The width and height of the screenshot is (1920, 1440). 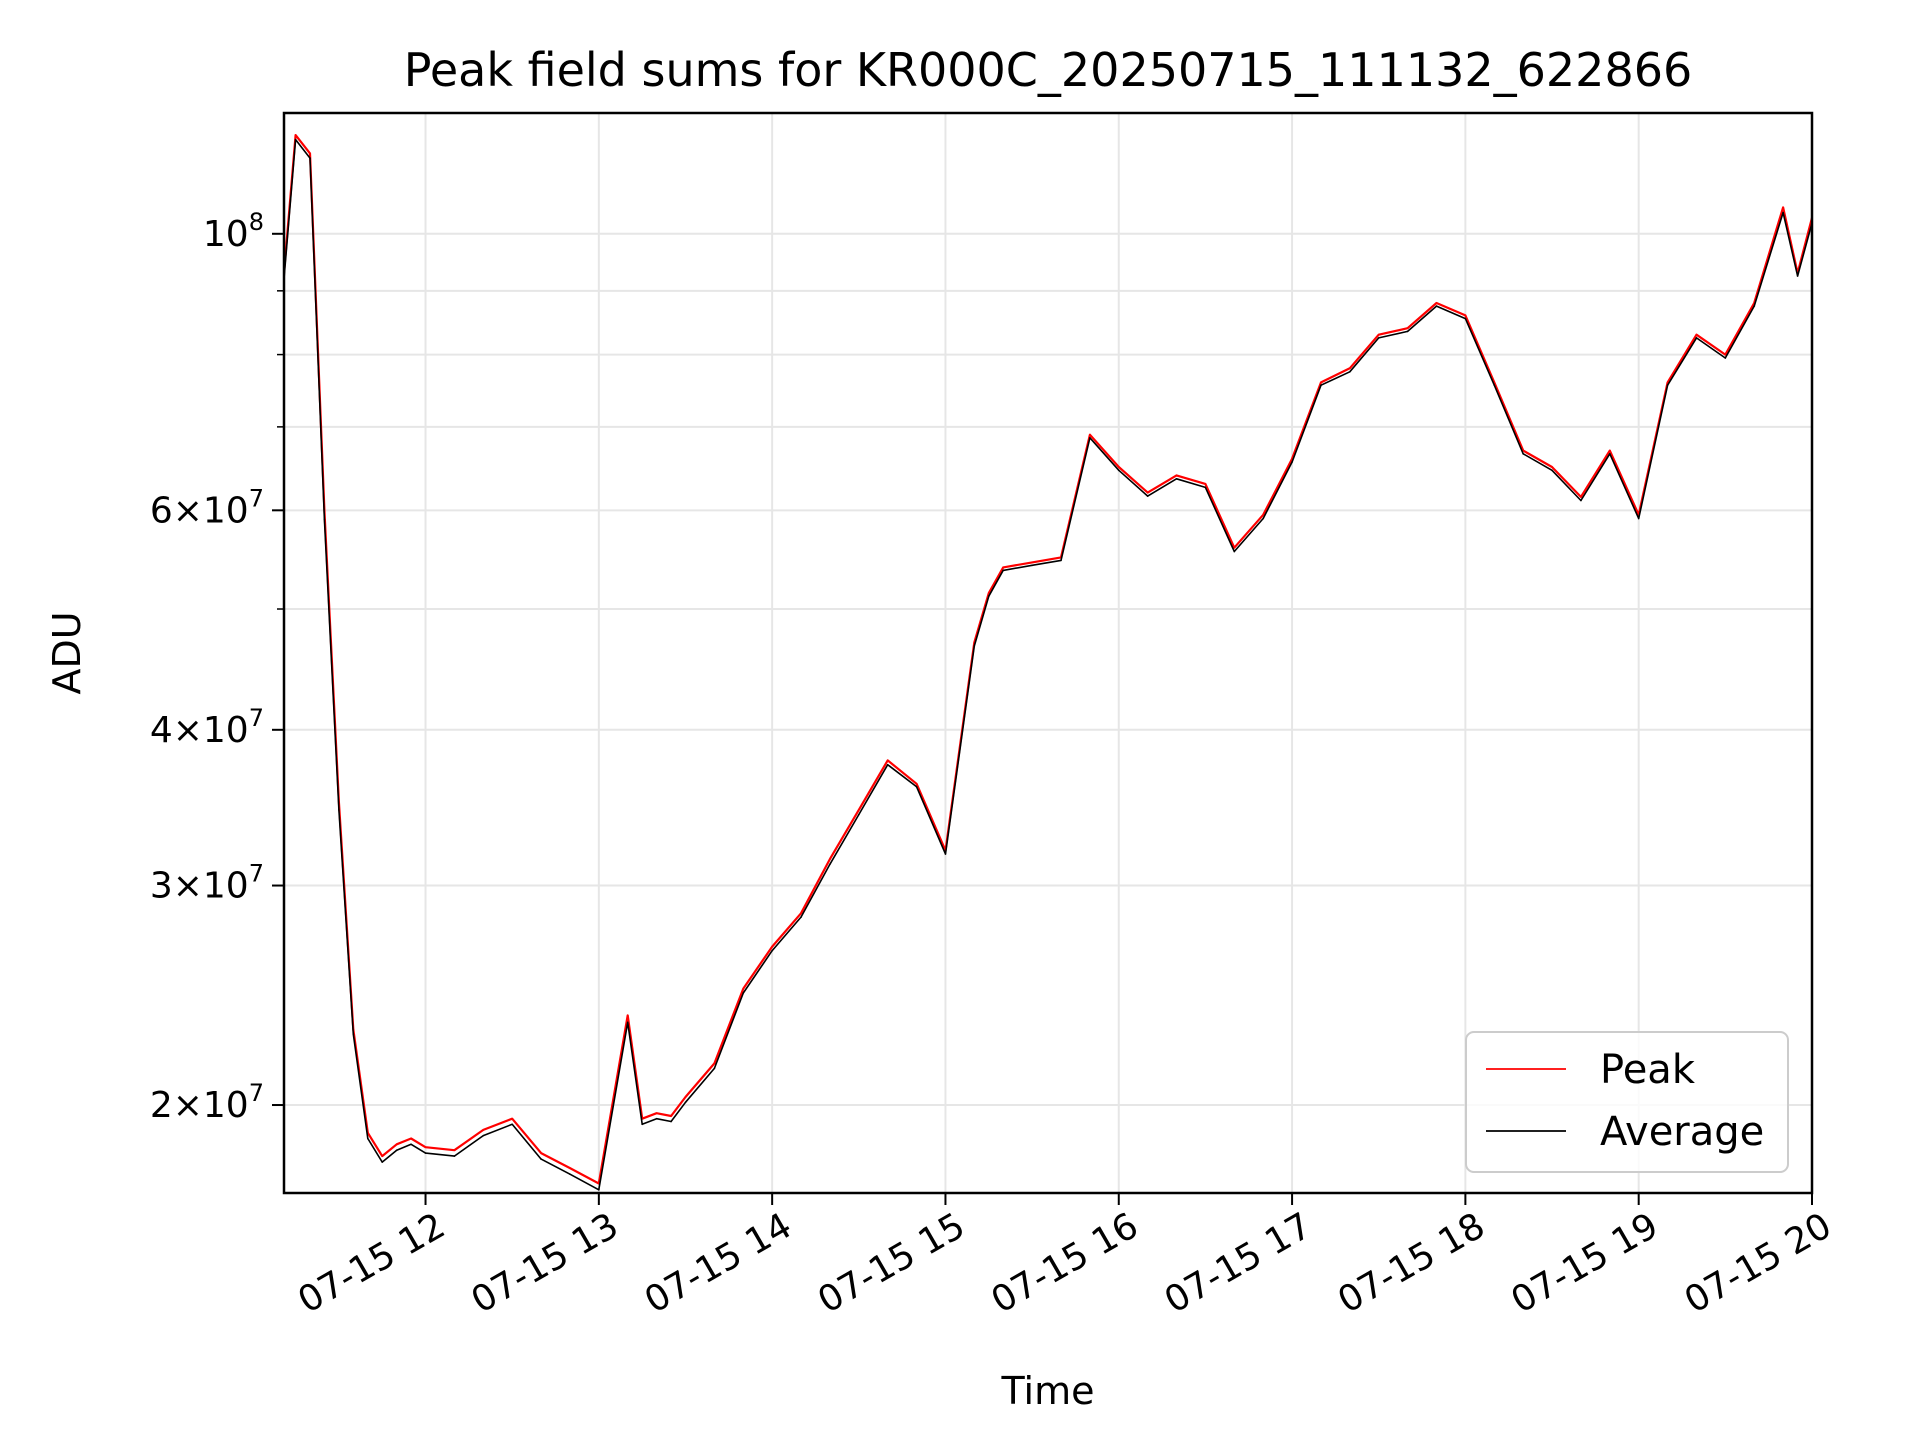 I want to click on x-tick-label: 07-15 19, so click(x=1585, y=1263).